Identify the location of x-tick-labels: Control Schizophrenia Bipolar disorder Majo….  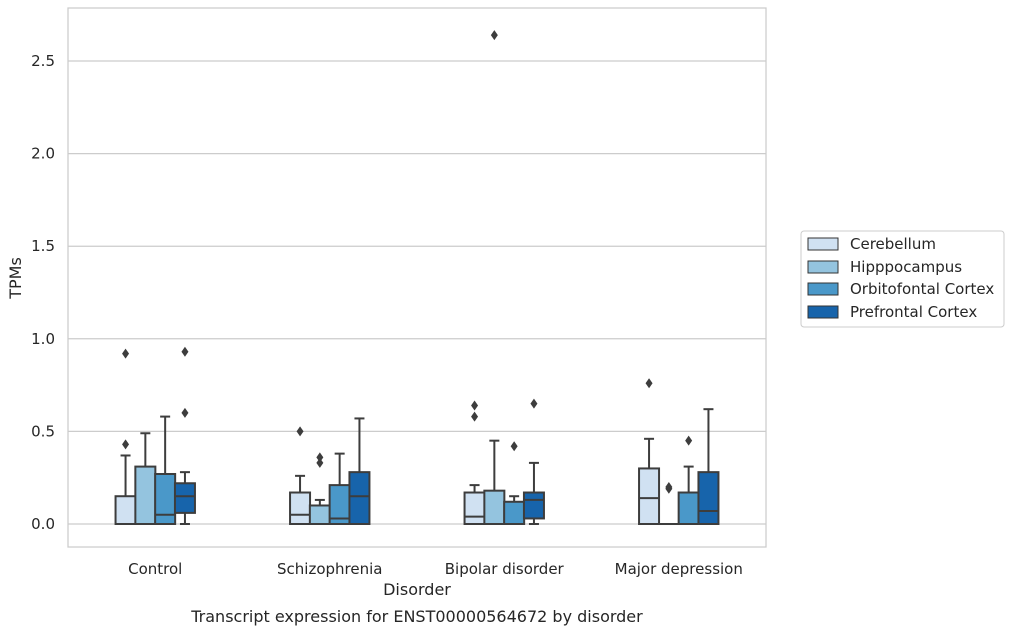
(435, 569).